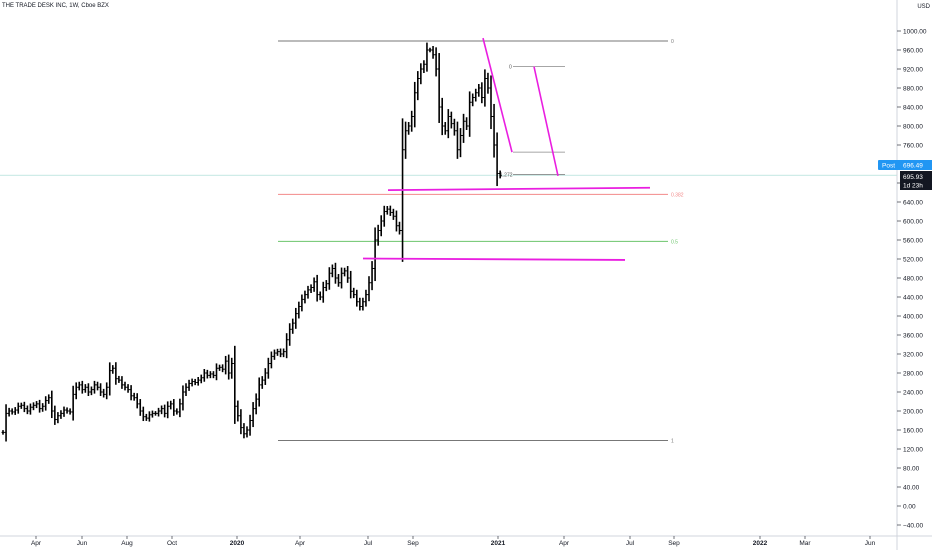  Describe the element at coordinates (888, 166) in the screenshot. I see `post-label: Post` at that location.